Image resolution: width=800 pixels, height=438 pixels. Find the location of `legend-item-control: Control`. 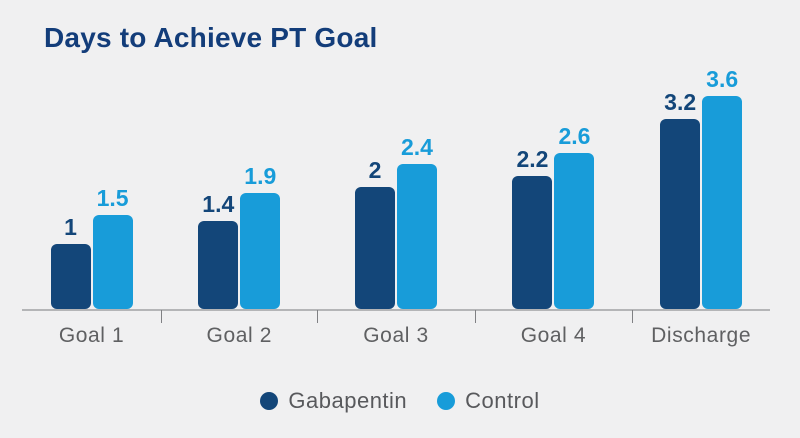

legend-item-control: Control is located at coordinates (488, 401).